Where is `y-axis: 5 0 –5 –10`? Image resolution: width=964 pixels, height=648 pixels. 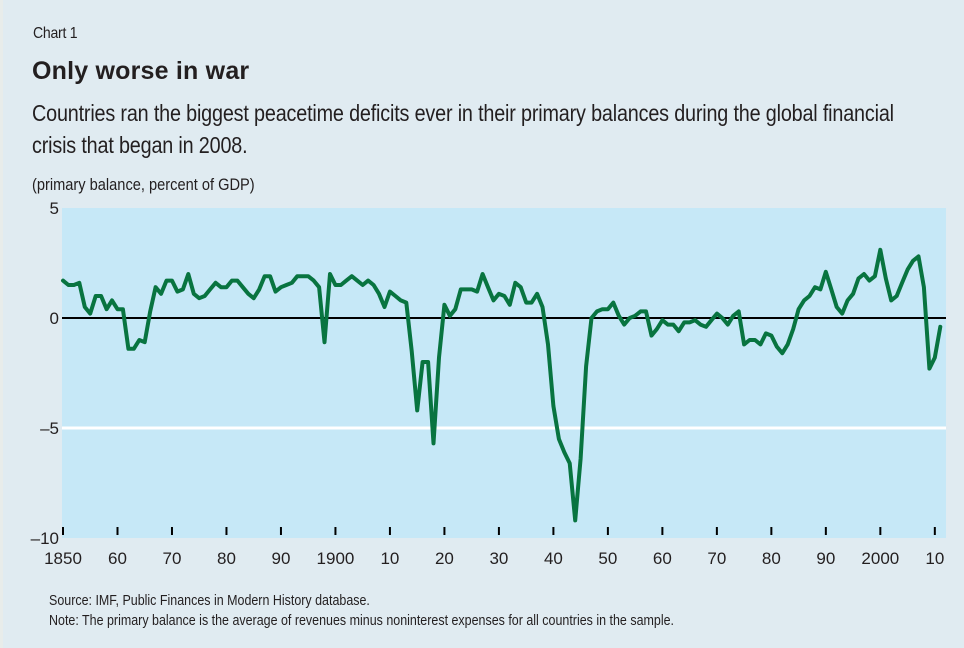
y-axis: 5 0 –5 –10 is located at coordinates (45, 373).